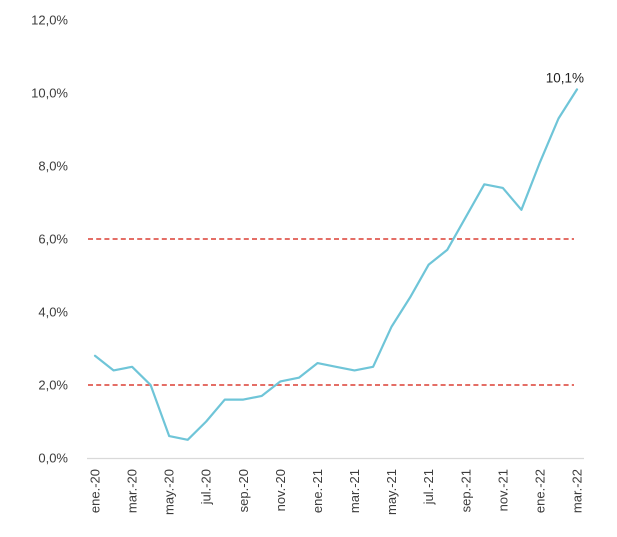 The width and height of the screenshot is (617, 537). What do you see at coordinates (280, 490) in the screenshot?
I see `x-axis-tick-label: nov.-20` at bounding box center [280, 490].